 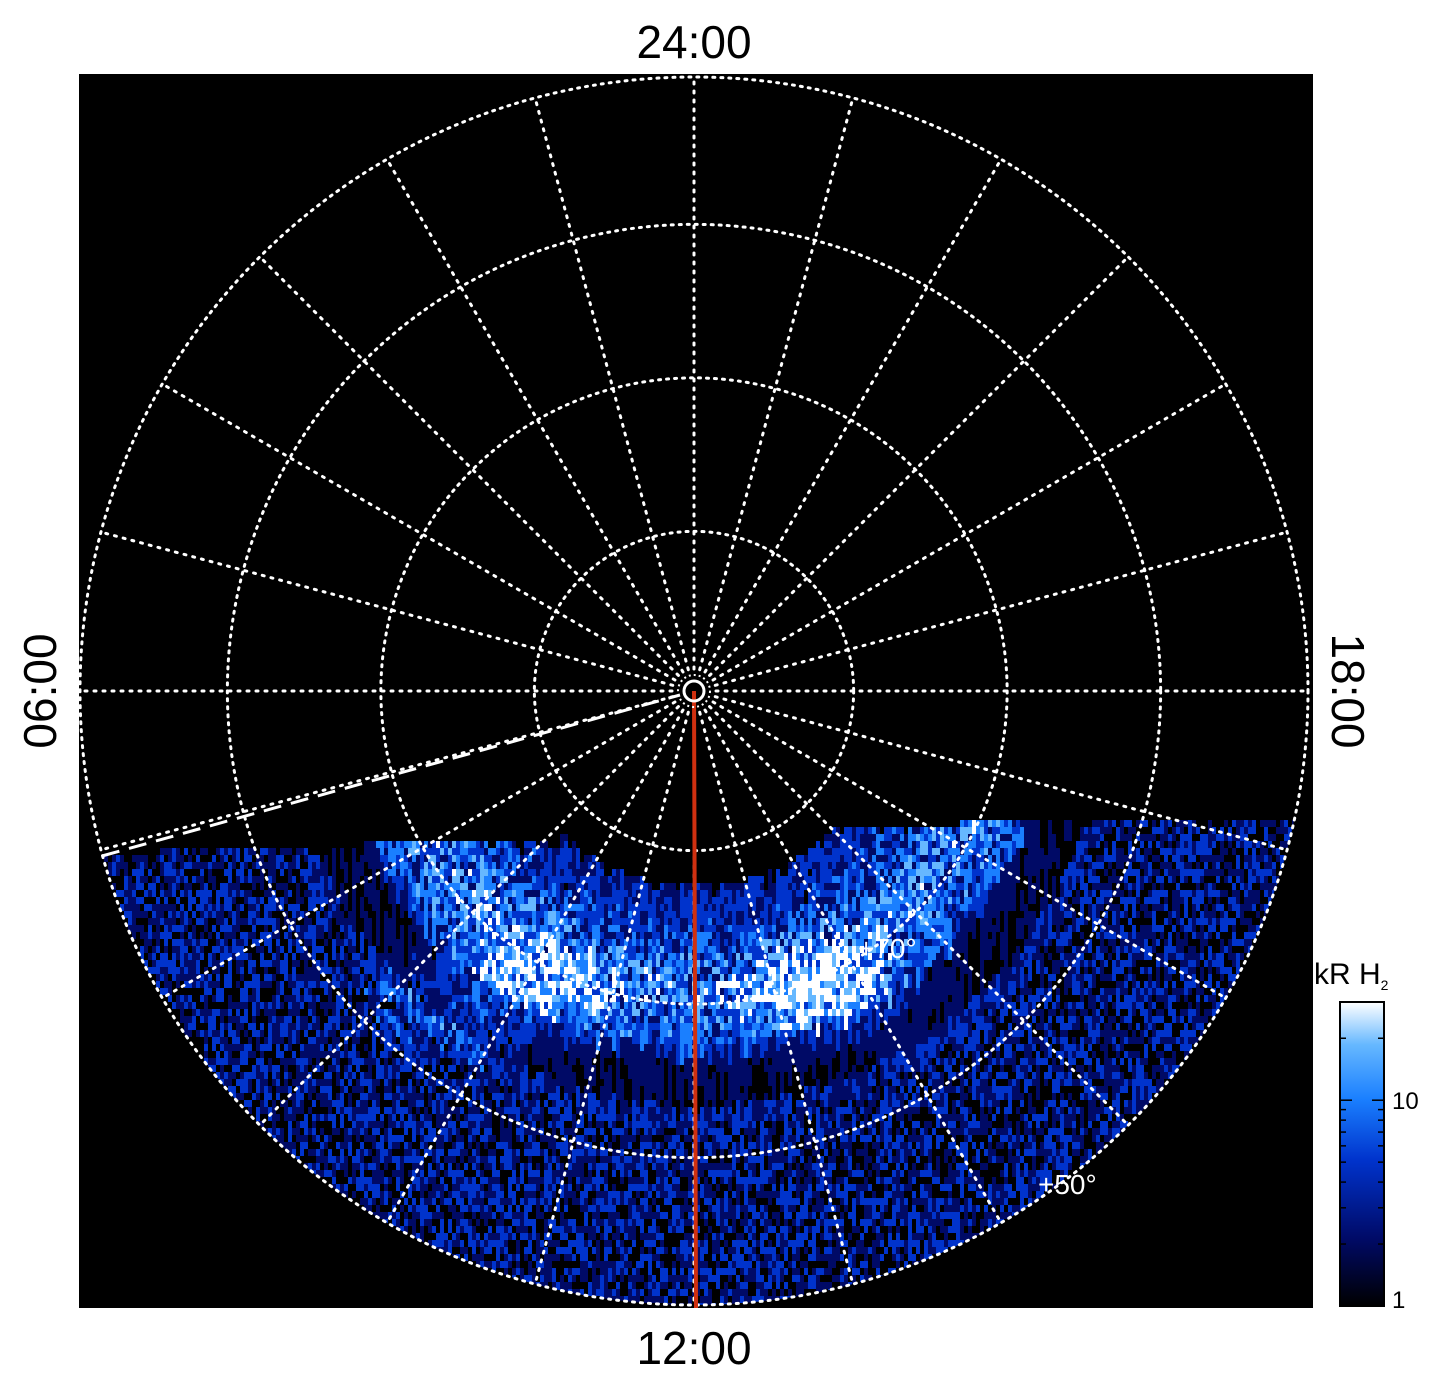 What do you see at coordinates (693, 1348) in the screenshot?
I see `local-time-label-12: 12:00` at bounding box center [693, 1348].